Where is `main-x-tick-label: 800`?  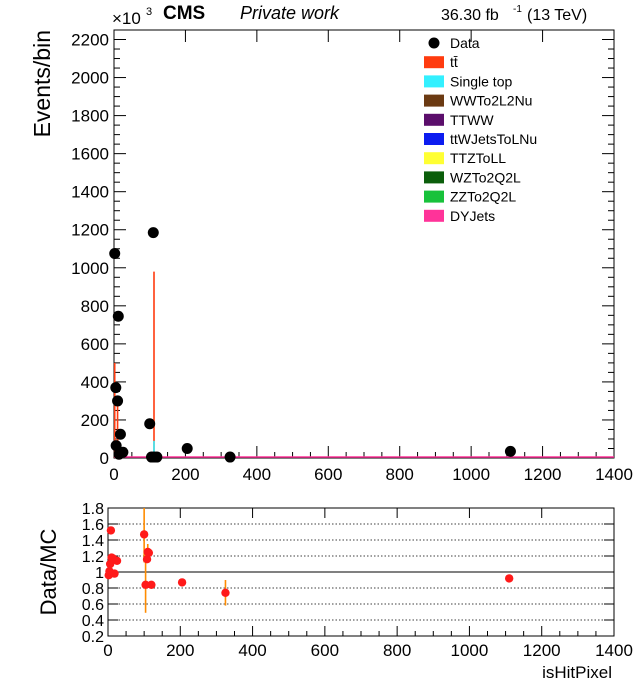 main-x-tick-label: 800 is located at coordinates (400, 474).